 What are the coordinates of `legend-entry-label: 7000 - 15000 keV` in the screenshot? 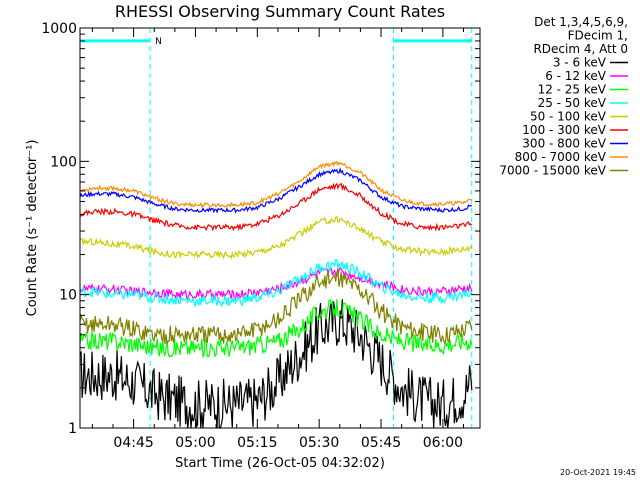 It's located at (552, 171).